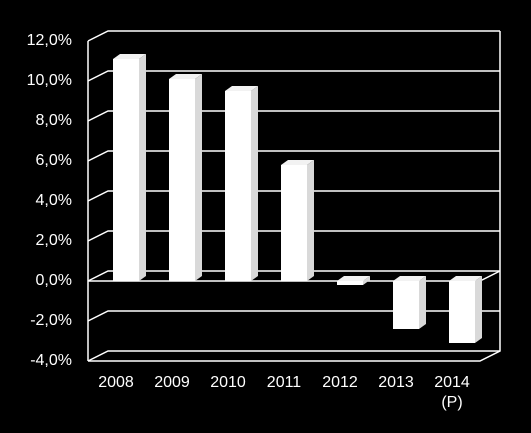 The width and height of the screenshot is (531, 433). I want to click on x-tick-label-line: 2012, so click(340, 382).